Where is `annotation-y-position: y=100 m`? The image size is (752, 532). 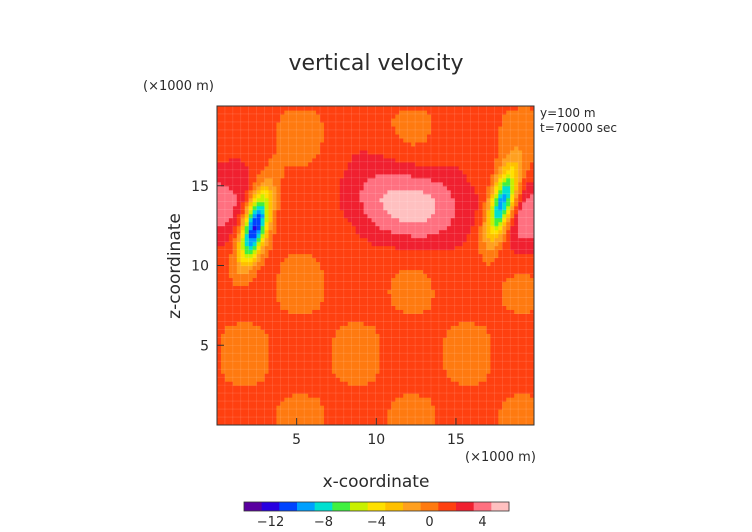
annotation-y-position: y=100 m is located at coordinates (568, 113).